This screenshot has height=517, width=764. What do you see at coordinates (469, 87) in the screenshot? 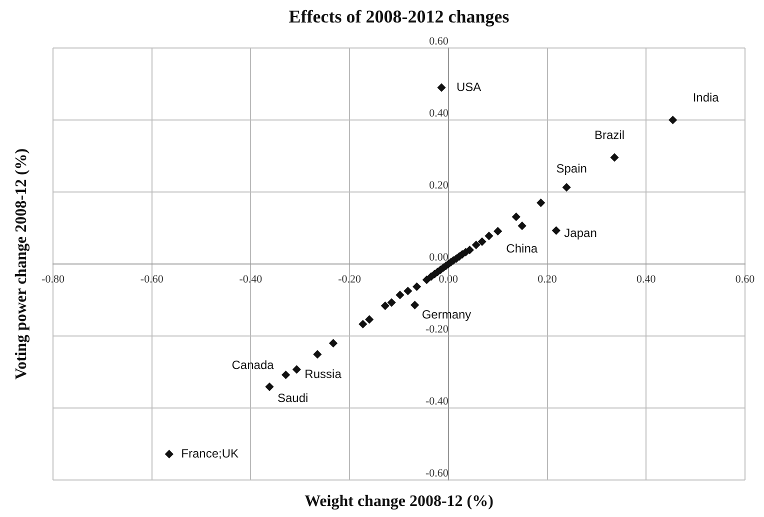
I see `annotation: USA` at bounding box center [469, 87].